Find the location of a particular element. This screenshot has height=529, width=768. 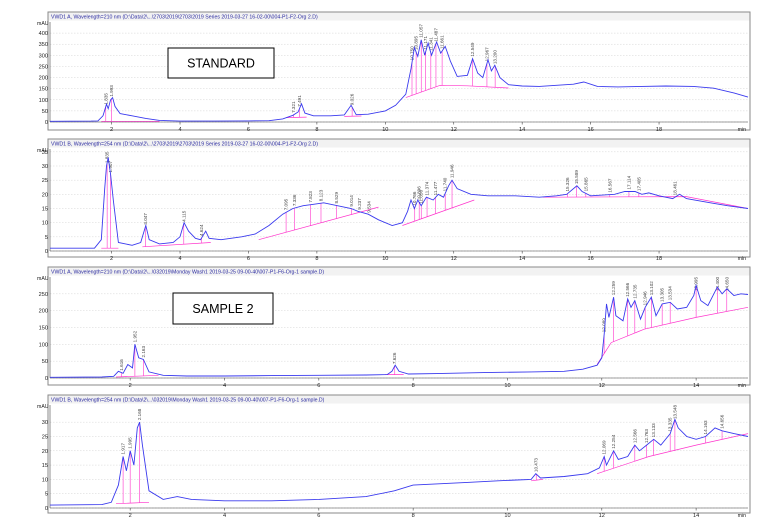

peak-label: 13.133 is located at coordinates (653, 430).